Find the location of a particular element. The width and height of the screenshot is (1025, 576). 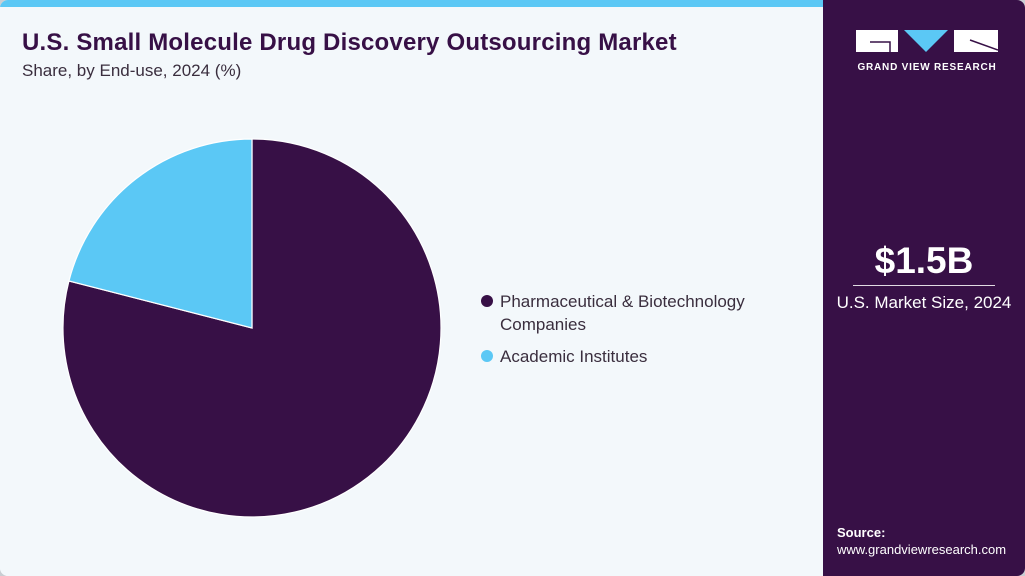

brand-logo: GRAND VIEW RESEARCH is located at coordinates (927, 50).